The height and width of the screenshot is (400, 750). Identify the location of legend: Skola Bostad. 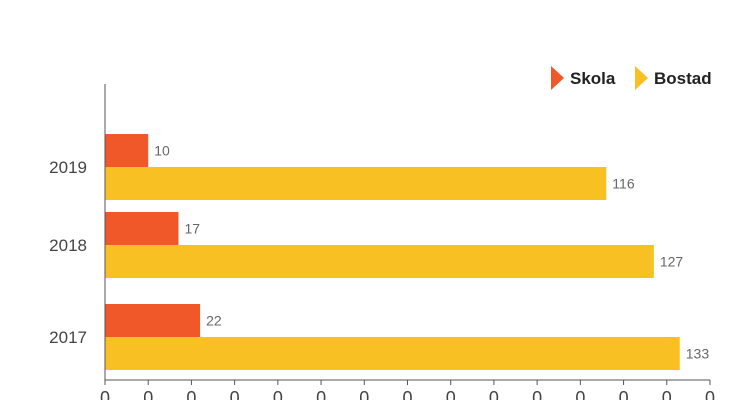
(631, 78).